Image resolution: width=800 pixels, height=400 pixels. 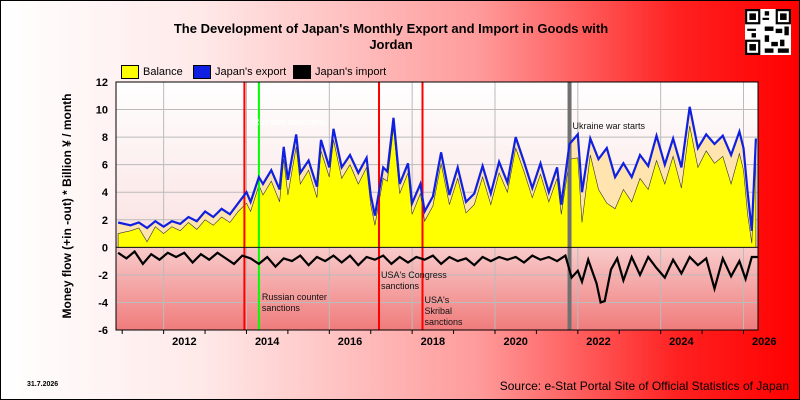 I want to click on qr-code-icon, so click(x=768, y=32).